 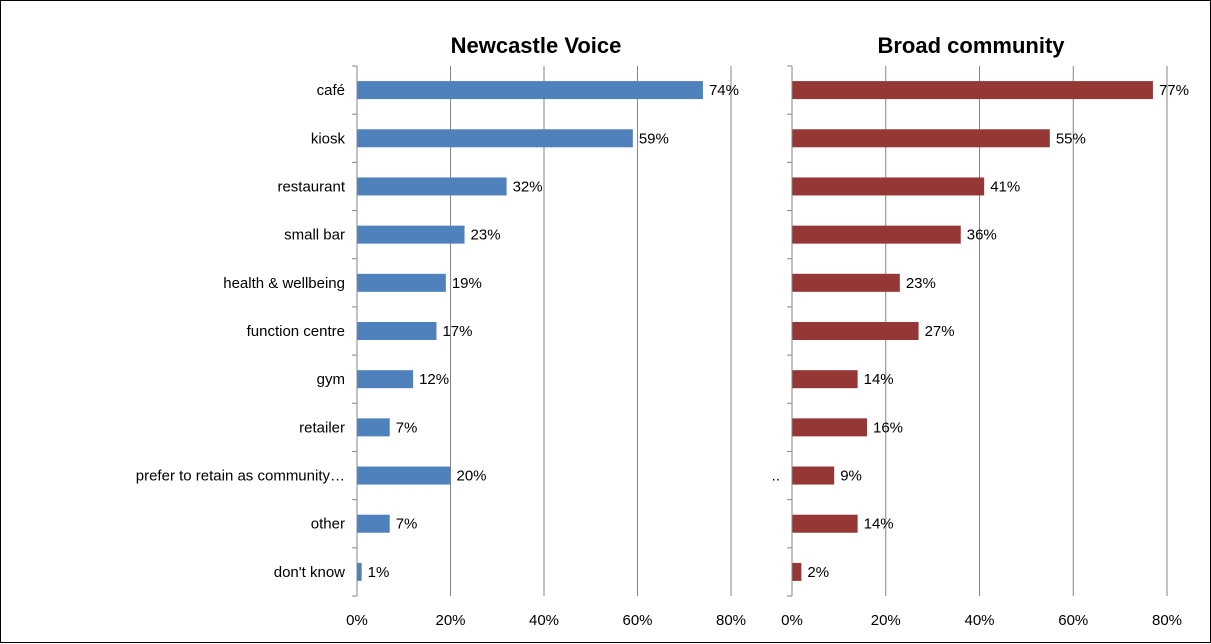 What do you see at coordinates (921, 283) in the screenshot?
I see `data-label-health-wellbeing: 23%` at bounding box center [921, 283].